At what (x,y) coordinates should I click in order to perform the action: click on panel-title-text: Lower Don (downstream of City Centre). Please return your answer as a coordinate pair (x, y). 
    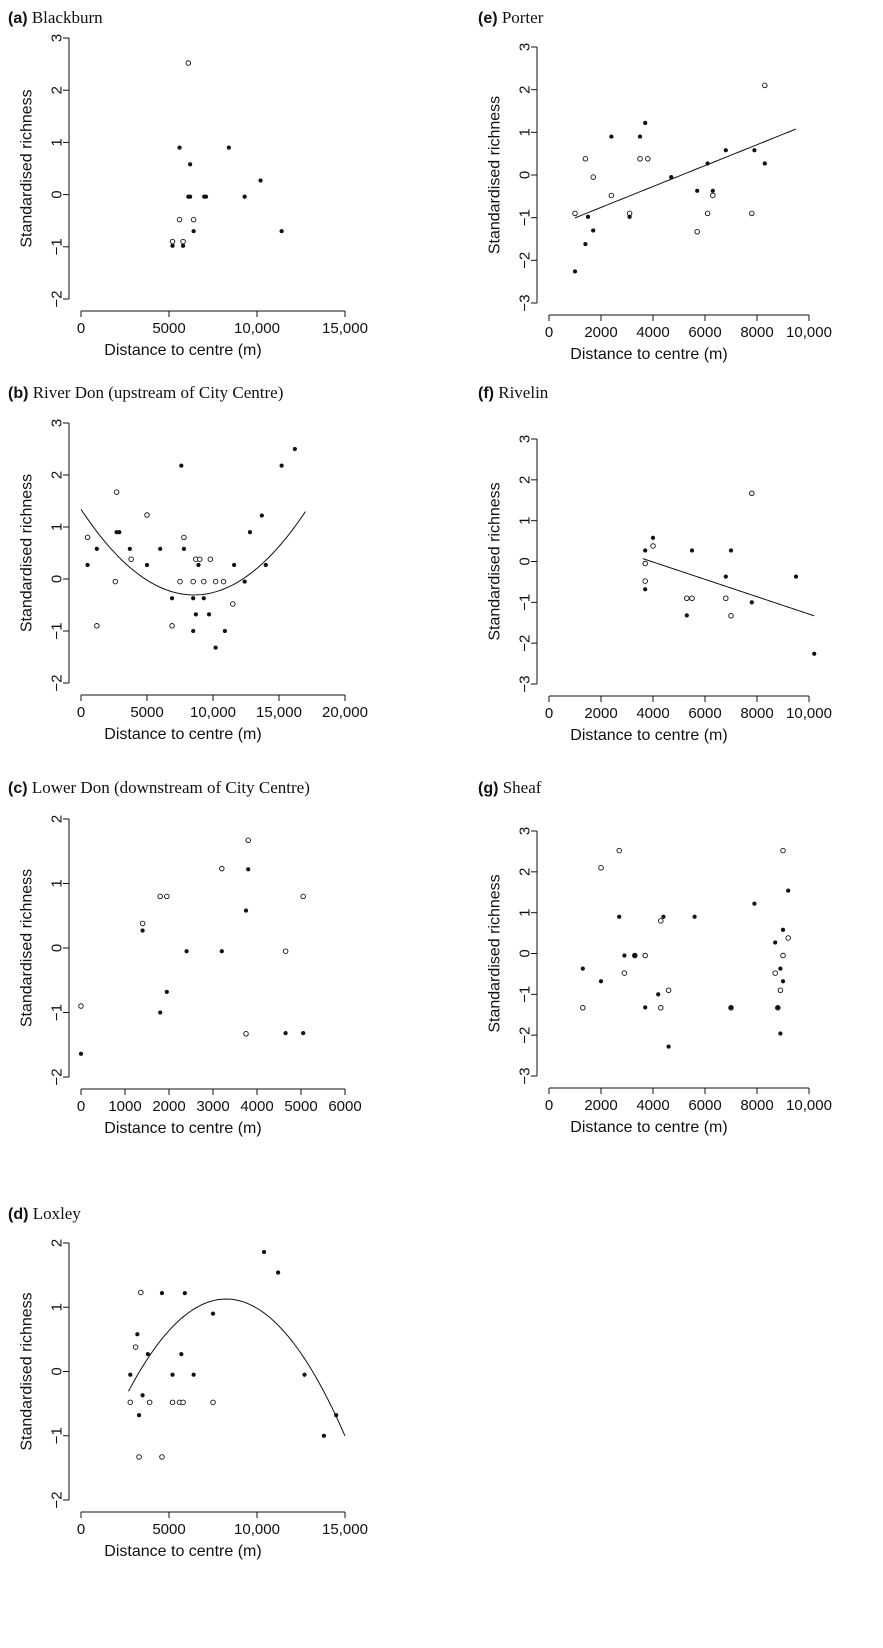
    Looking at the image, I should click on (169, 787).